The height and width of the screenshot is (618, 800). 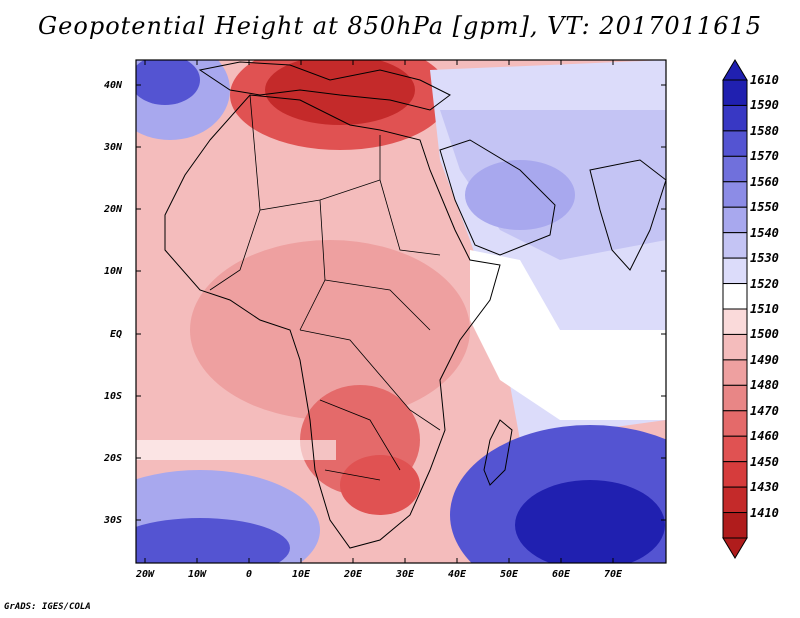 I want to click on colorbar-label-1540: 1540, so click(x=764, y=232).